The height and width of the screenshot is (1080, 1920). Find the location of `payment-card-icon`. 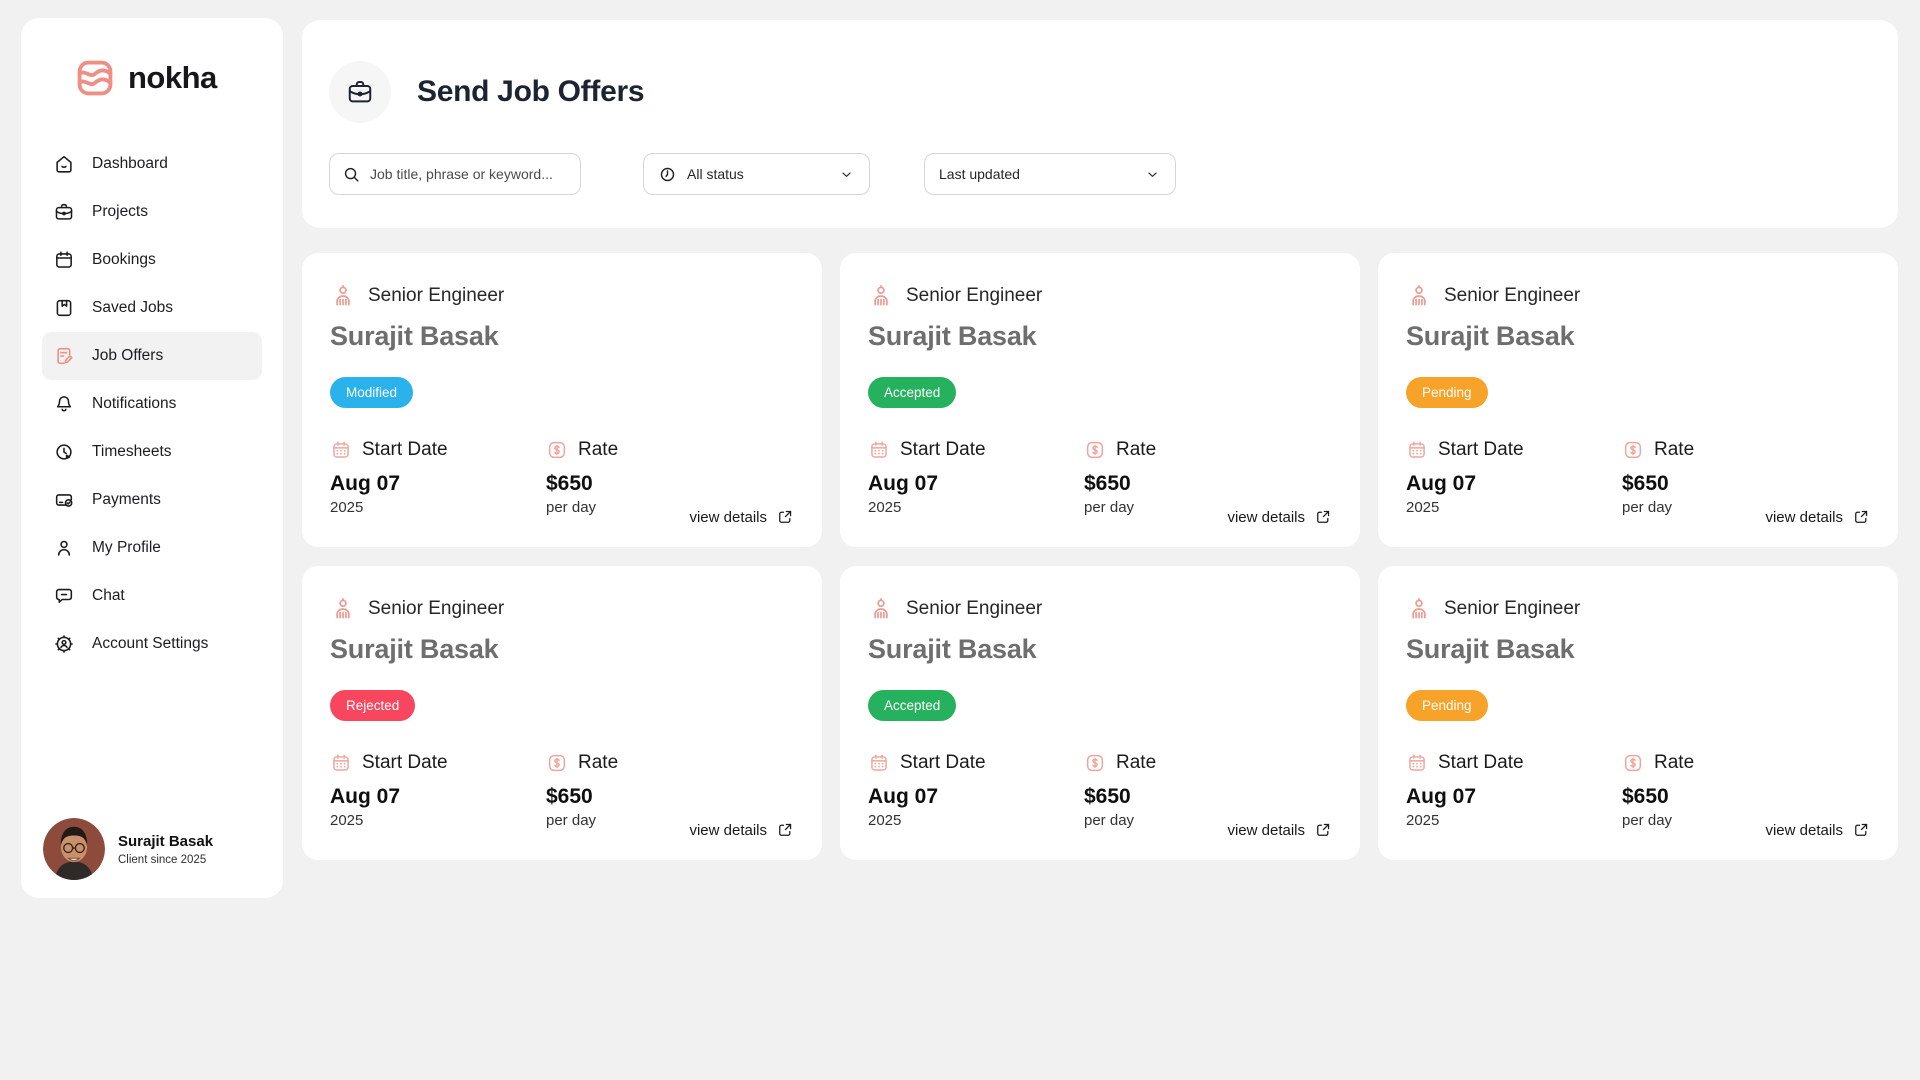

payment-card-icon is located at coordinates (64, 500).